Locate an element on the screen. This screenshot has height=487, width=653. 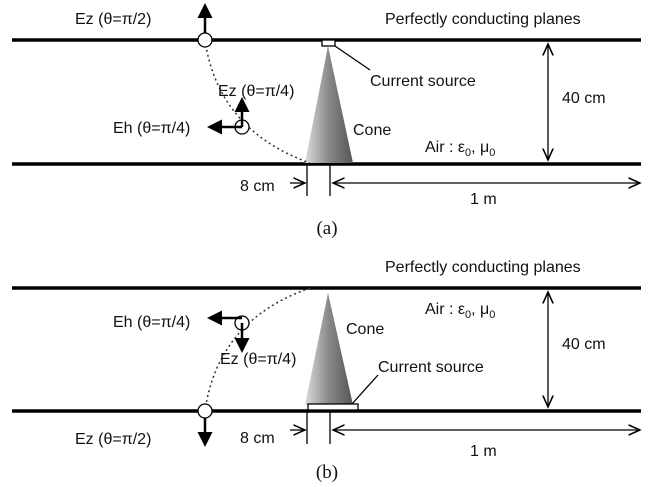
caption: (b) is located at coordinates (327, 472).